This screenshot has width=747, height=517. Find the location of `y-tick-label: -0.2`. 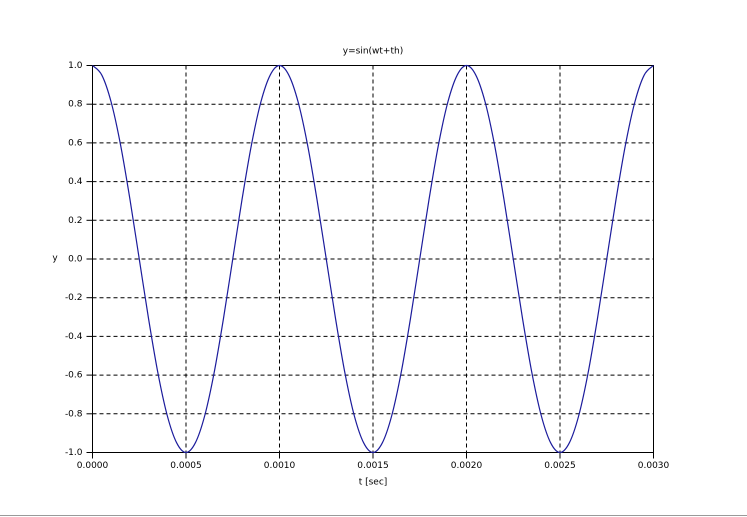

y-tick-label: -0.2 is located at coordinates (74, 298).